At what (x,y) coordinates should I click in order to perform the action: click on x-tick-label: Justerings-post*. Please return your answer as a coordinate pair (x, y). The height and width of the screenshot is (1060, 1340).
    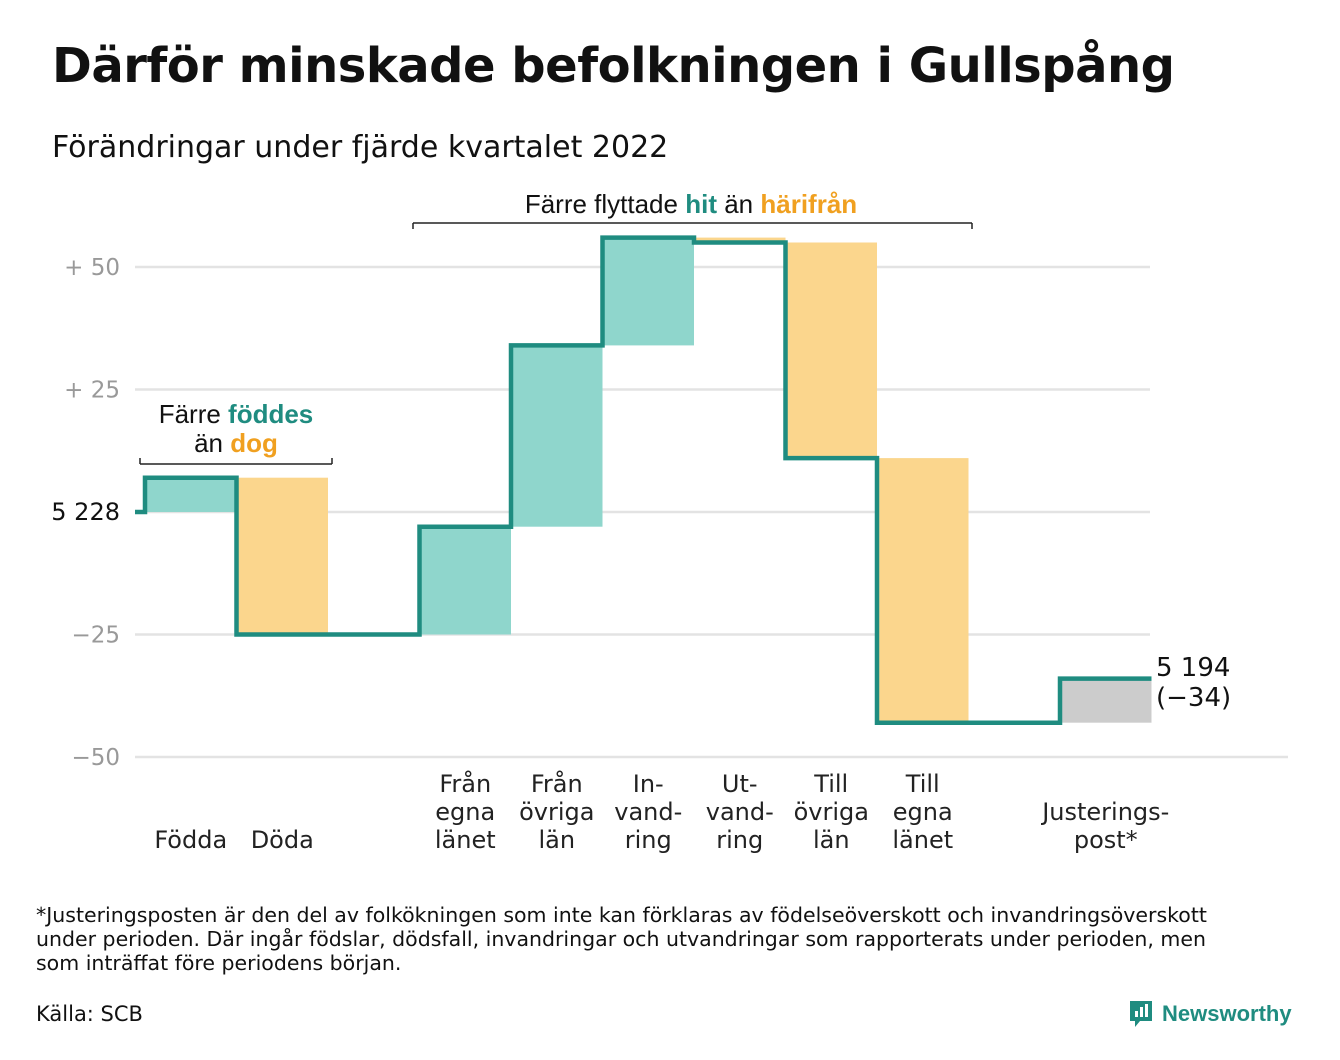
    Looking at the image, I should click on (1104, 826).